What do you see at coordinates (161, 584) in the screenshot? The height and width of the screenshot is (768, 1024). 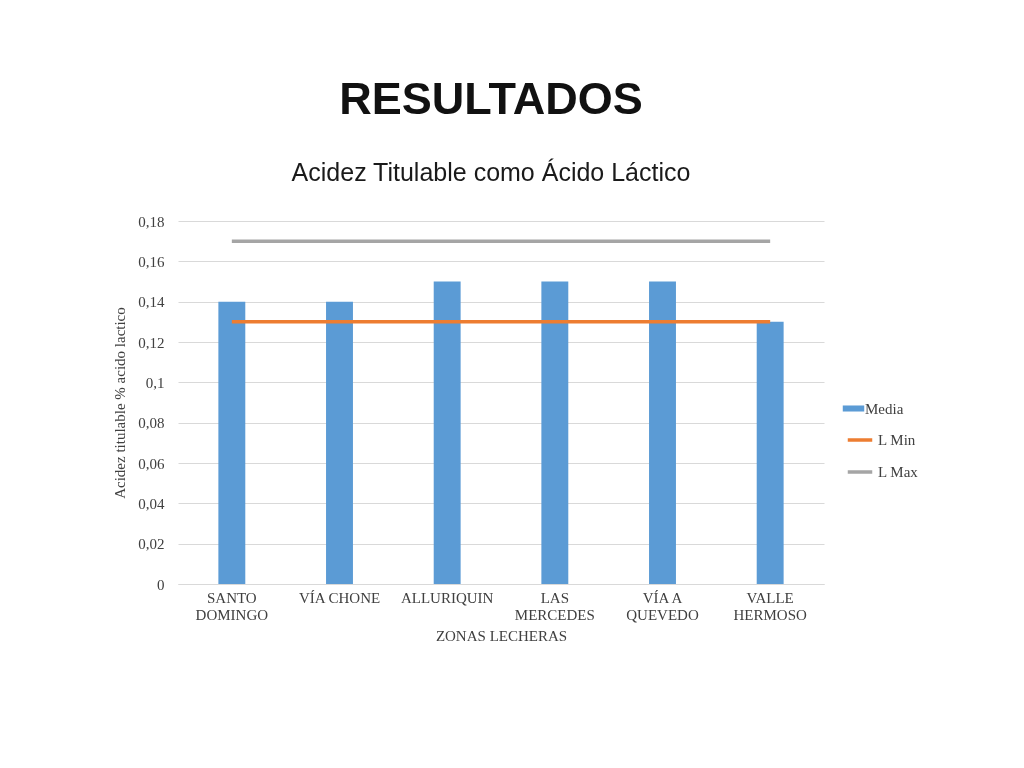 I see `y-tick-label: 0` at bounding box center [161, 584].